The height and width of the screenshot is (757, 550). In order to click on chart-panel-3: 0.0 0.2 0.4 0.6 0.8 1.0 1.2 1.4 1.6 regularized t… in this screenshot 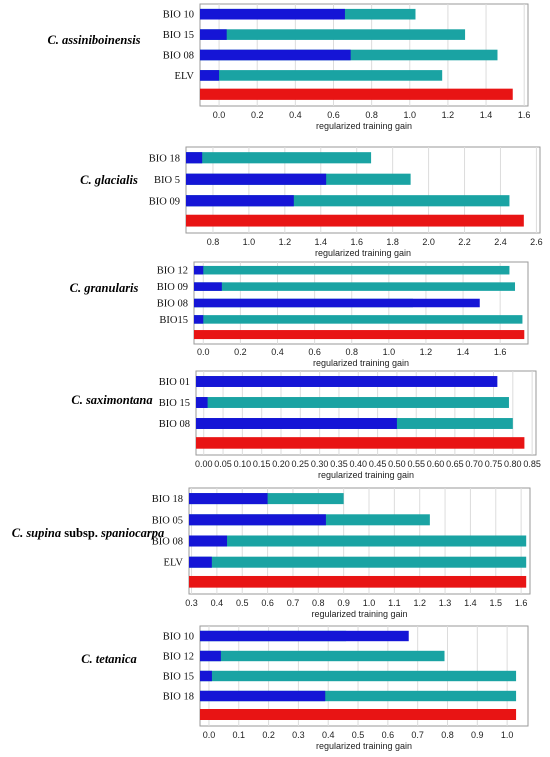, I will do `click(299, 314)`.